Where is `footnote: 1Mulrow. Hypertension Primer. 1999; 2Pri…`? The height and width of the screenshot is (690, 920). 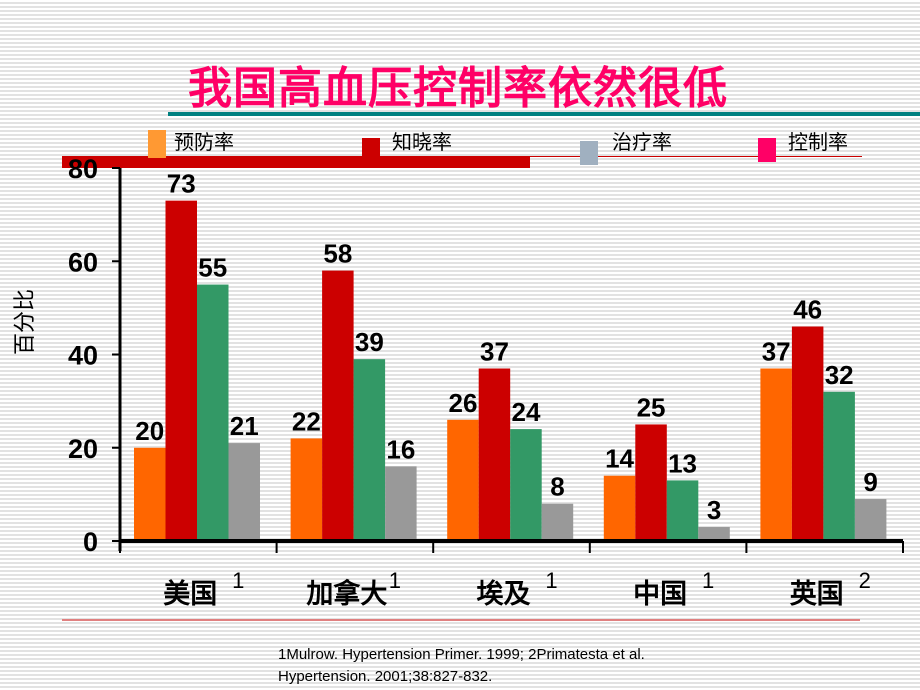
footnote: 1Mulrow. Hypertension Primer. 1999; 2Pri… is located at coordinates (461, 666).